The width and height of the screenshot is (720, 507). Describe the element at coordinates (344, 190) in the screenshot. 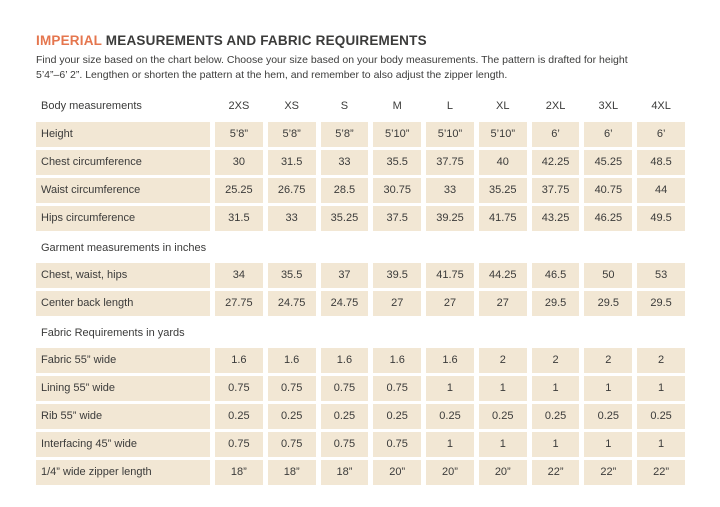

I see `cell-value: 28.5` at that location.